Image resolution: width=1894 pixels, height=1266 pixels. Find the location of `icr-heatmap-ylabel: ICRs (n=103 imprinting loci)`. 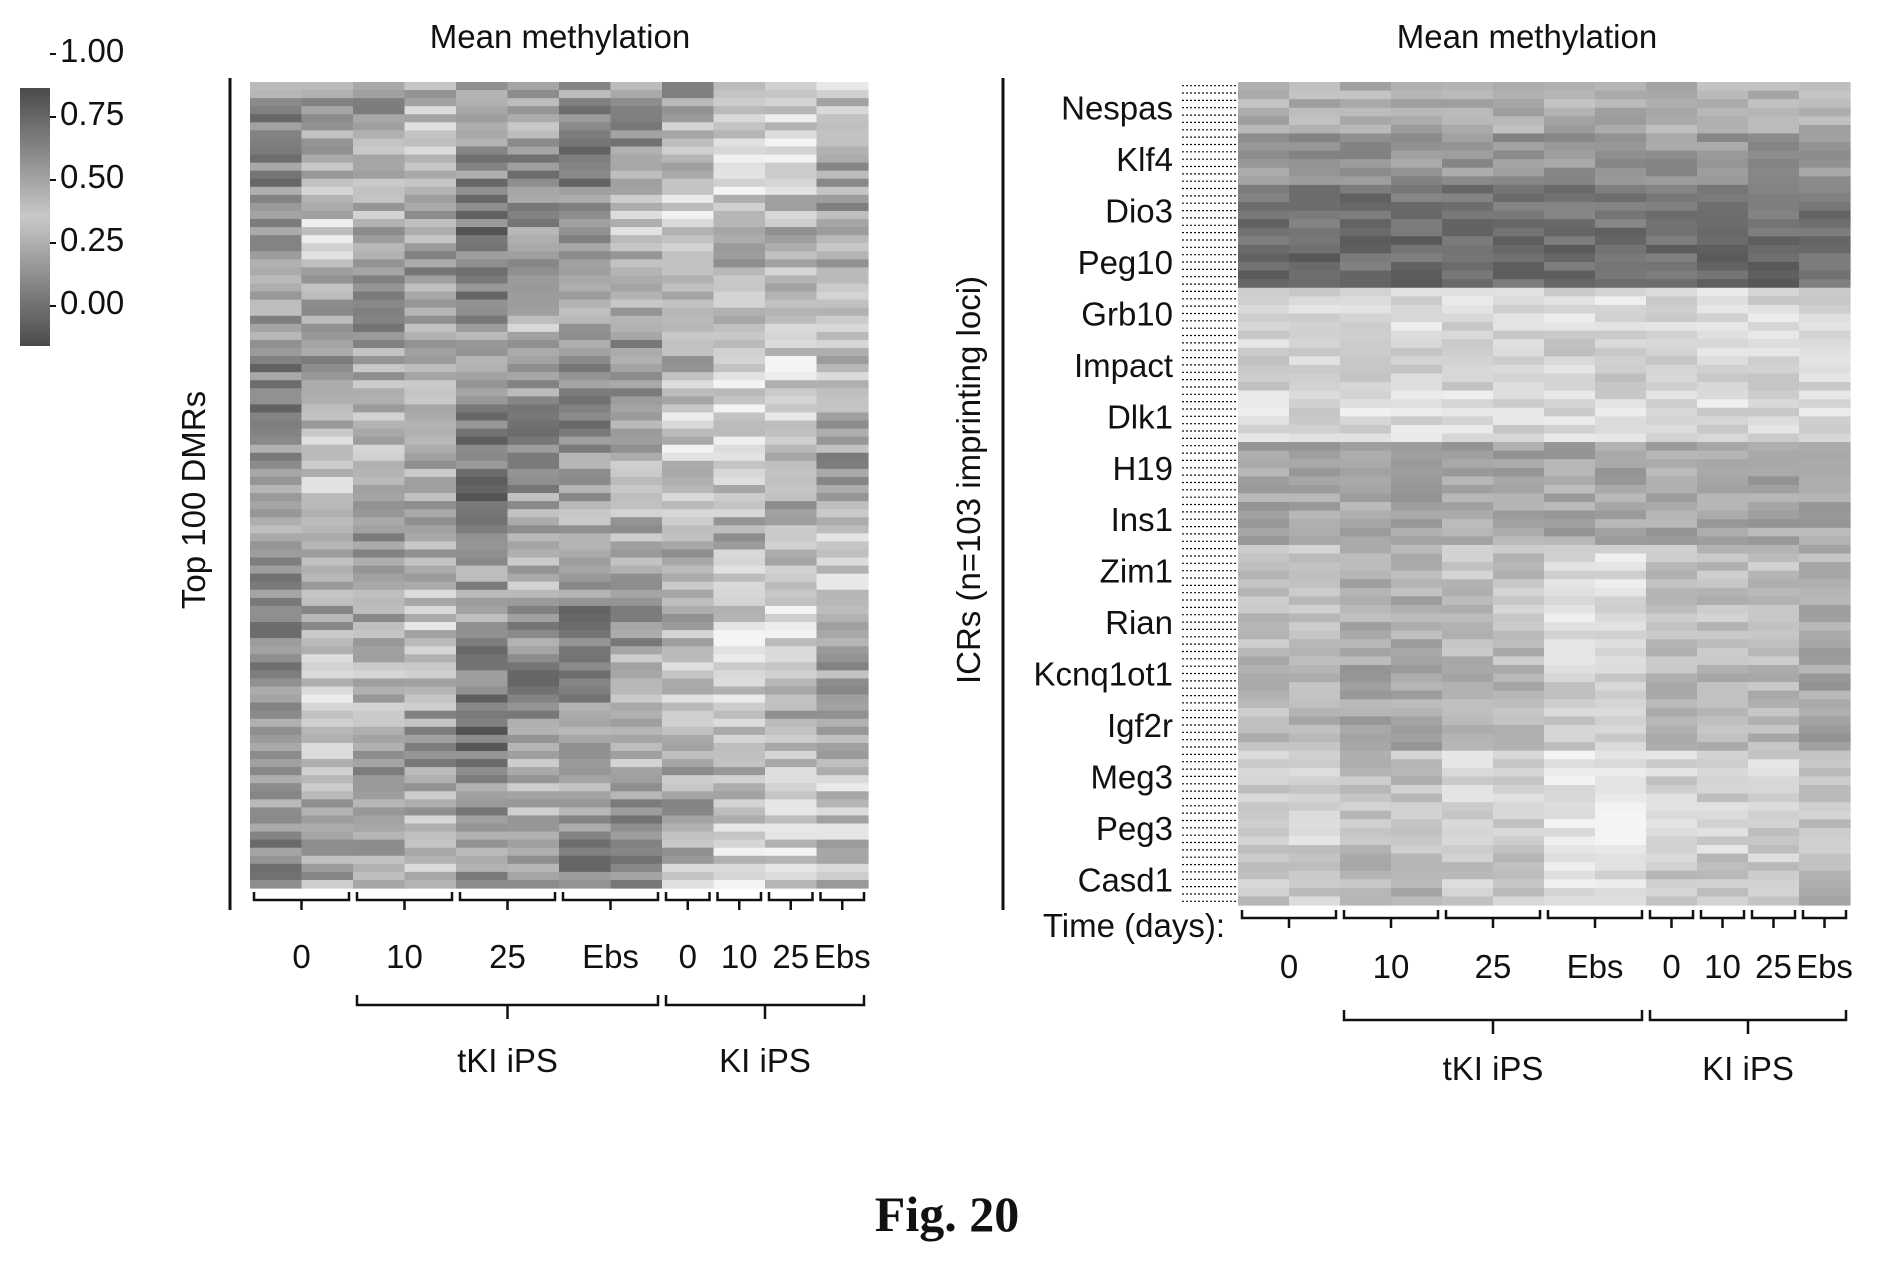

icr-heatmap-ylabel: ICRs (n=103 imprinting loci) is located at coordinates (968, 480).